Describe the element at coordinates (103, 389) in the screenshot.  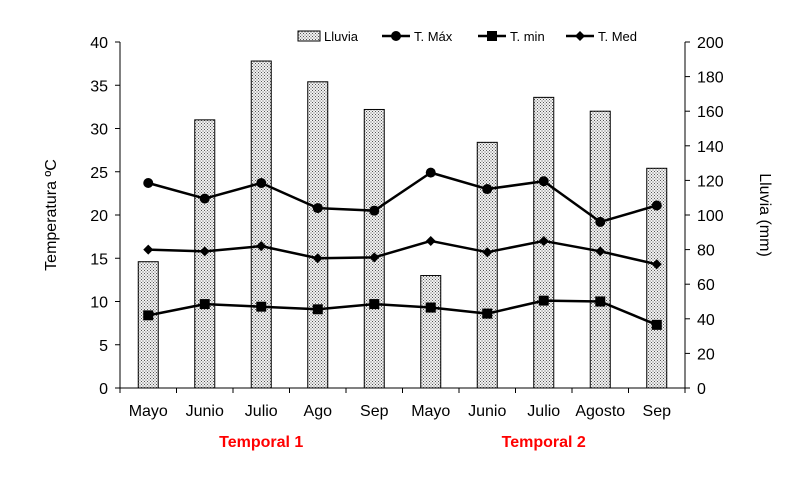
I see `y-left-tick-label-0: 0` at that location.